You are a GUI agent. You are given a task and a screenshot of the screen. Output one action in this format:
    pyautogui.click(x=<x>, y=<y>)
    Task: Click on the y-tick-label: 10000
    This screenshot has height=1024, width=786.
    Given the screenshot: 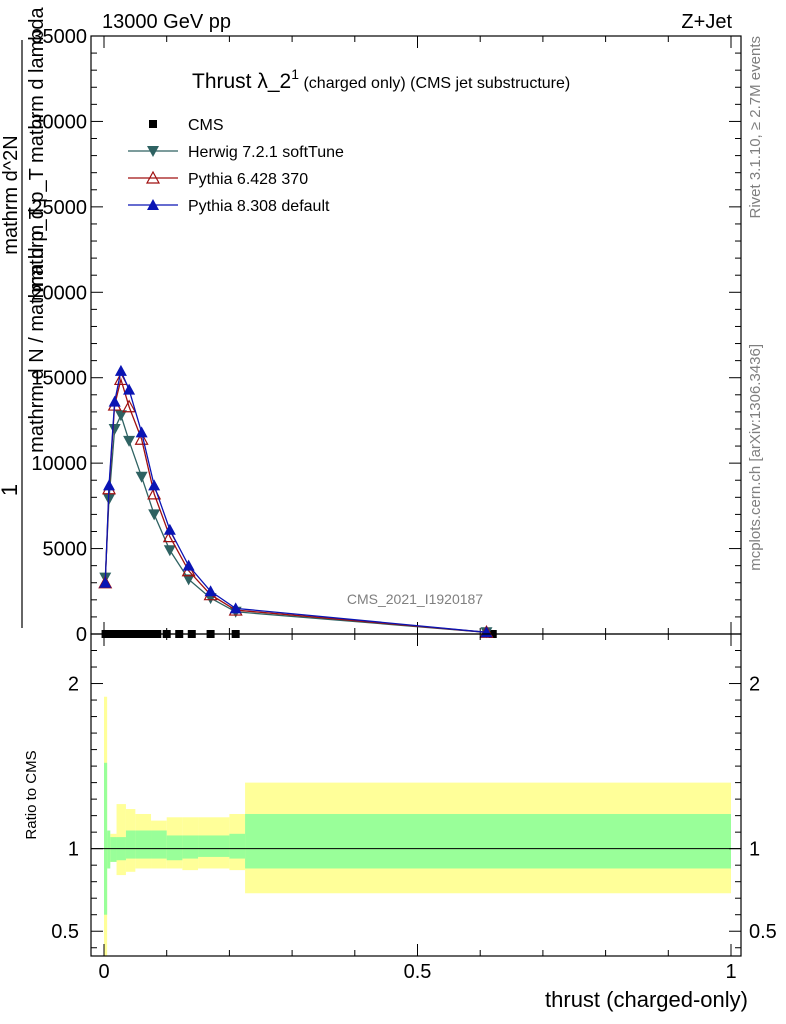 What is the action you would take?
    pyautogui.click(x=59, y=464)
    